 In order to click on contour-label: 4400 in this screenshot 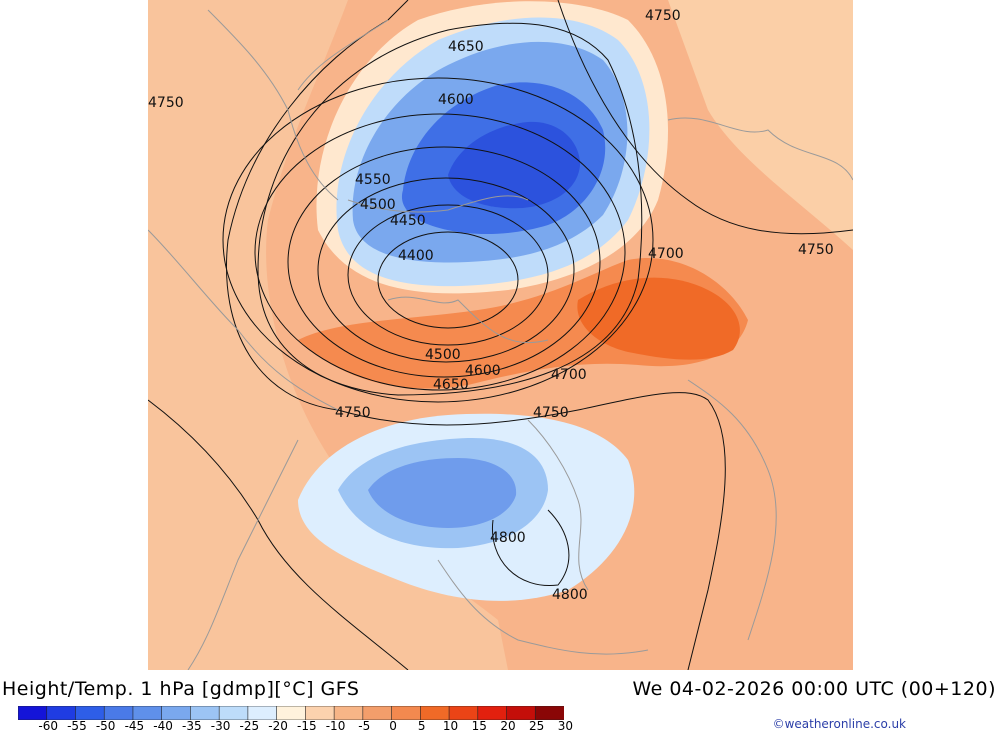, I will do `click(416, 256)`.